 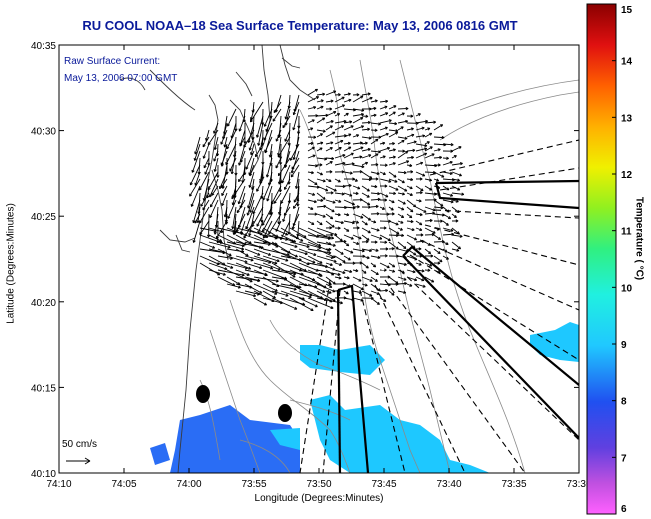 What do you see at coordinates (626, 232) in the screenshot?
I see `colorbar-tick-label: 11` at bounding box center [626, 232].